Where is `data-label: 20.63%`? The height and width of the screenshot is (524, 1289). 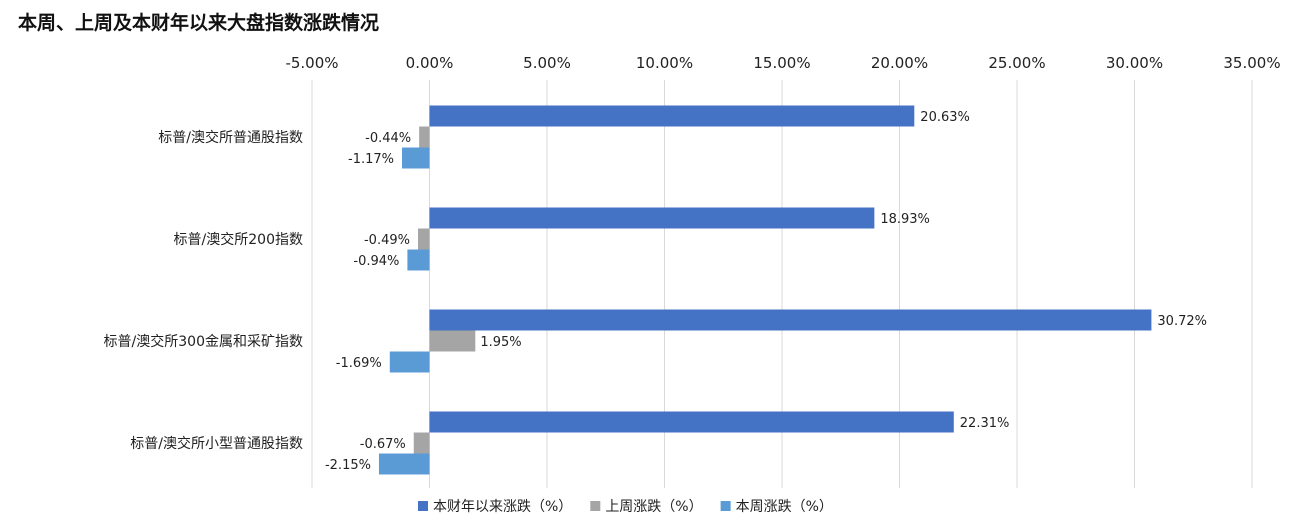
data-label: 20.63% is located at coordinates (945, 117).